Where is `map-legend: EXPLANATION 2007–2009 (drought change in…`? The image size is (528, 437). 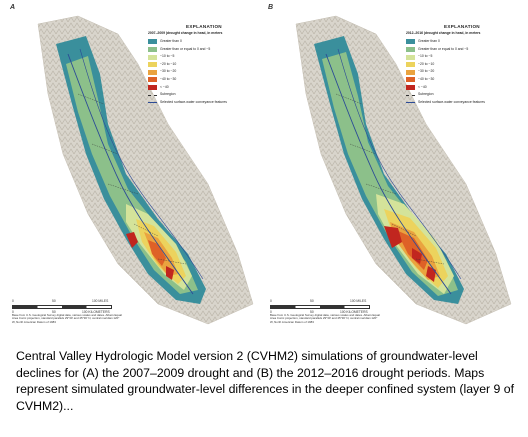 map-legend: EXPLANATION 2007–2009 (drought change in… is located at coordinates (204, 65).